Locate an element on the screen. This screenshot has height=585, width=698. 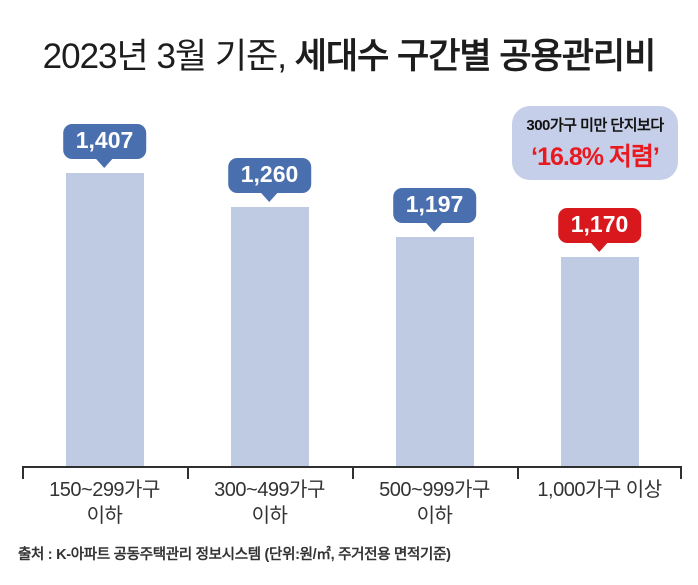
value-label: 1,197 is located at coordinates (434, 204).